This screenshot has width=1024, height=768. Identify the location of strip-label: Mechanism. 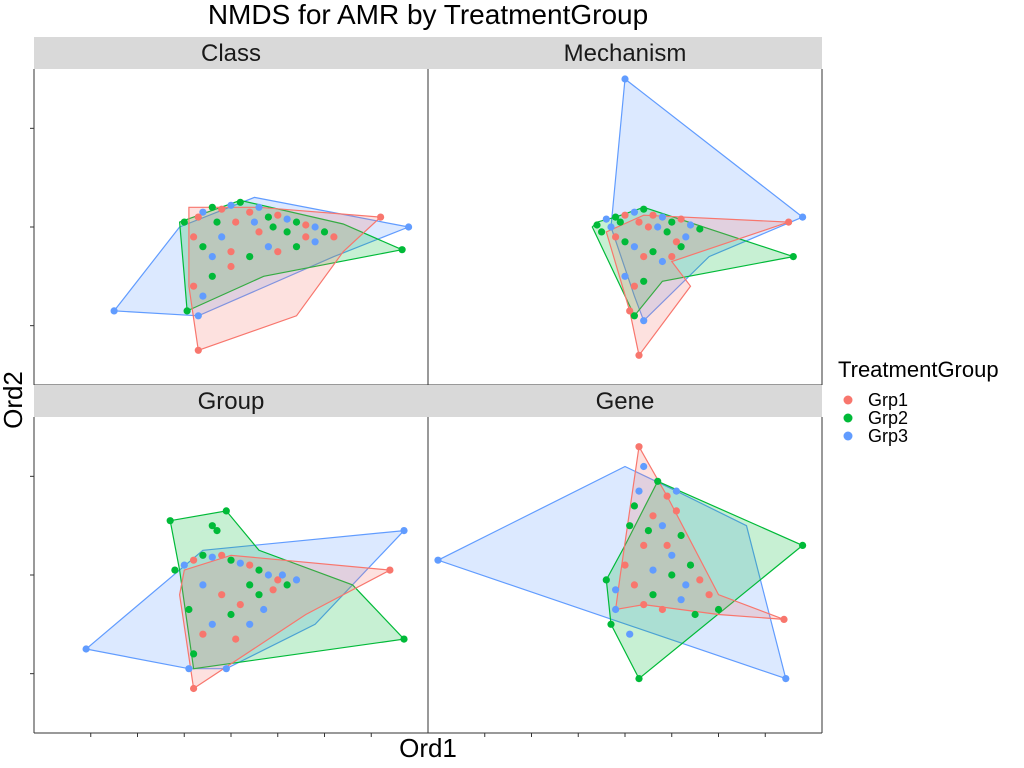
(625, 53).